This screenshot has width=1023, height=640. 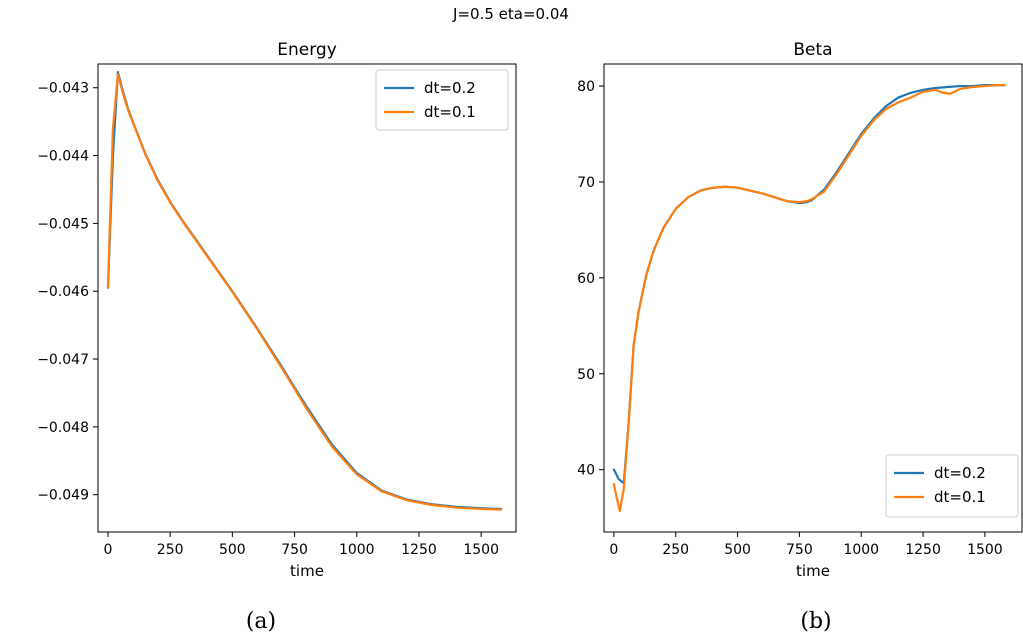 What do you see at coordinates (510, 14) in the screenshot?
I see `figure-suptitle: J=0.5 eta=0.04` at bounding box center [510, 14].